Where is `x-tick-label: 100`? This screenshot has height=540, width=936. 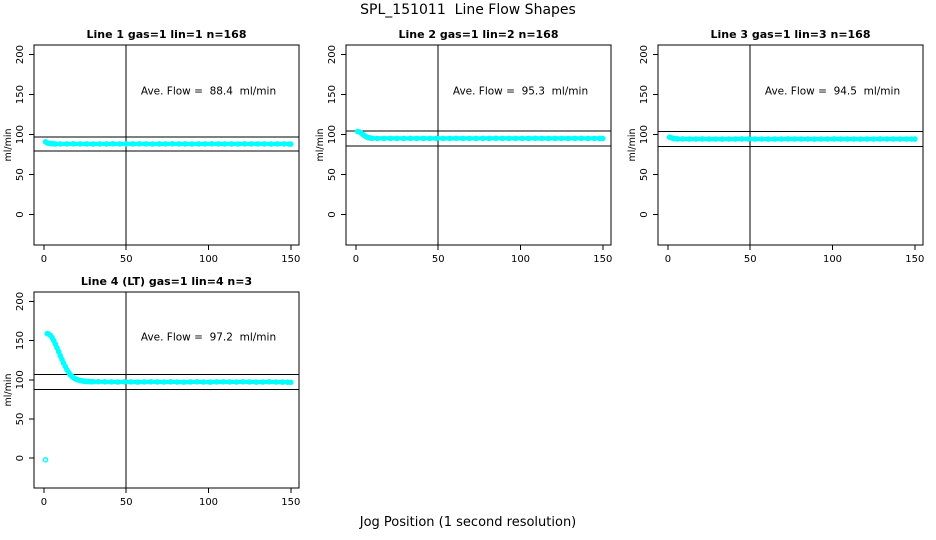
x-tick-label: 100 is located at coordinates (208, 259).